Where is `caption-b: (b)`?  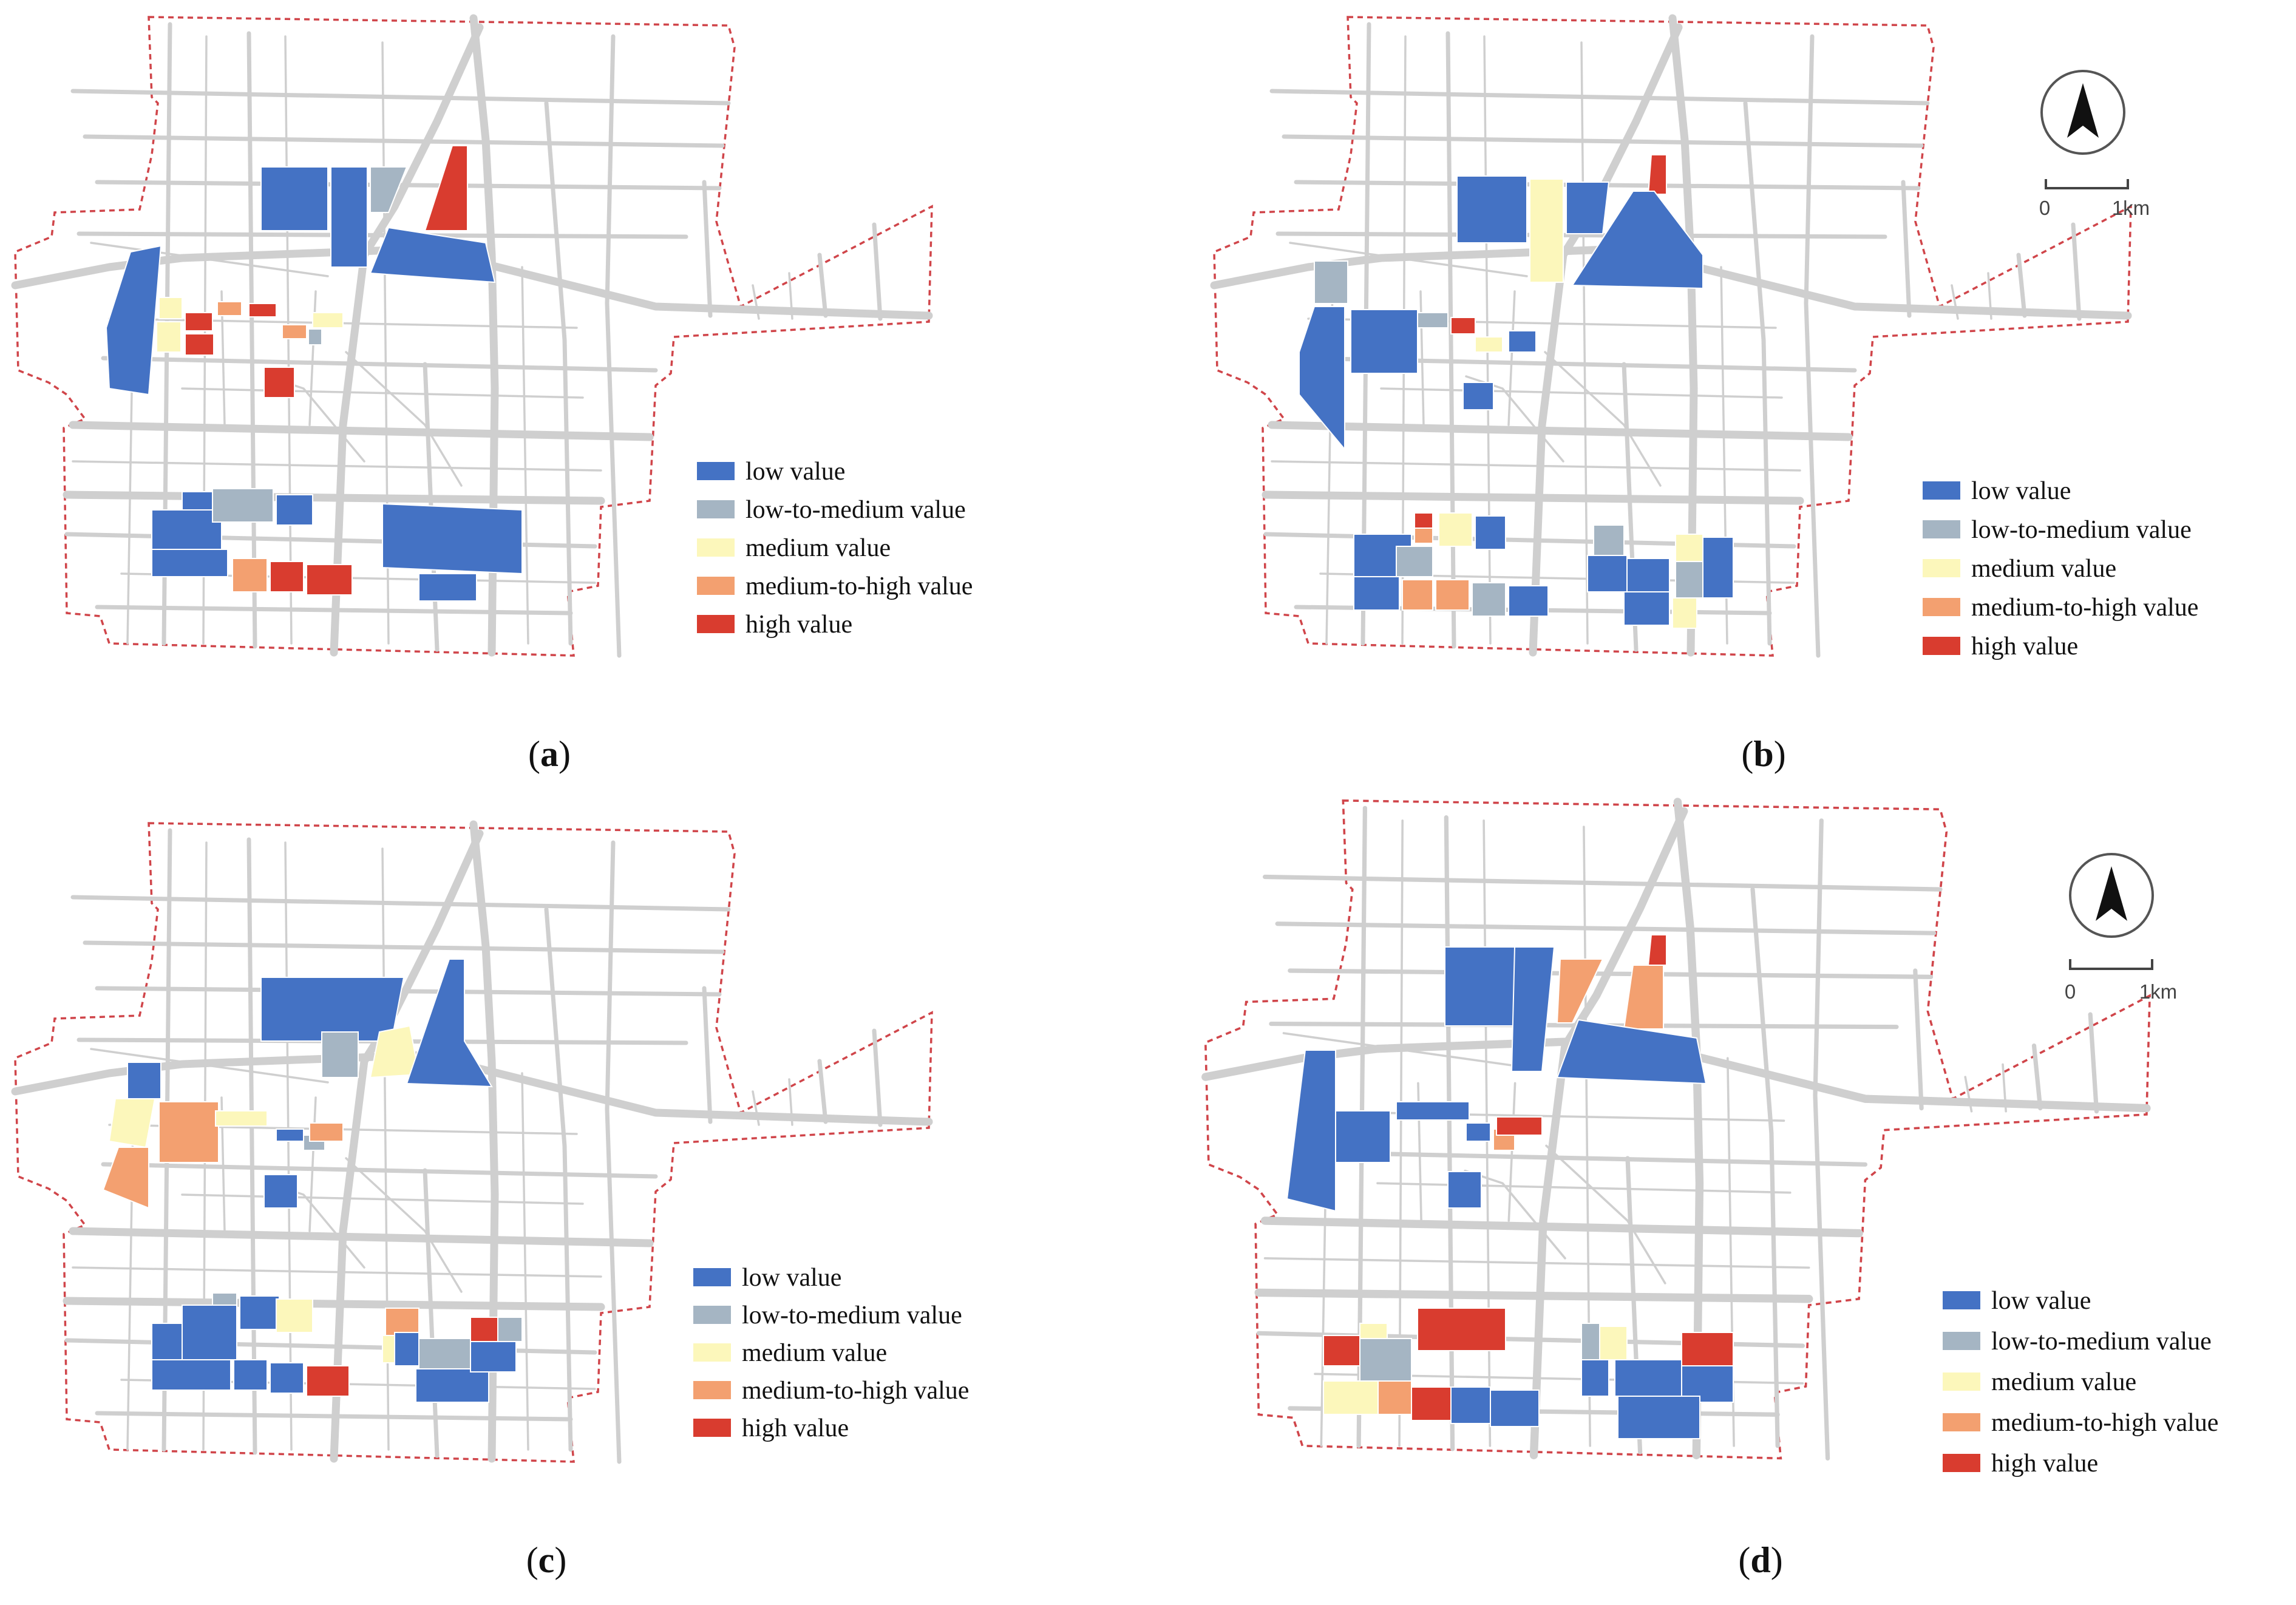
caption-b: (b) is located at coordinates (1763, 754).